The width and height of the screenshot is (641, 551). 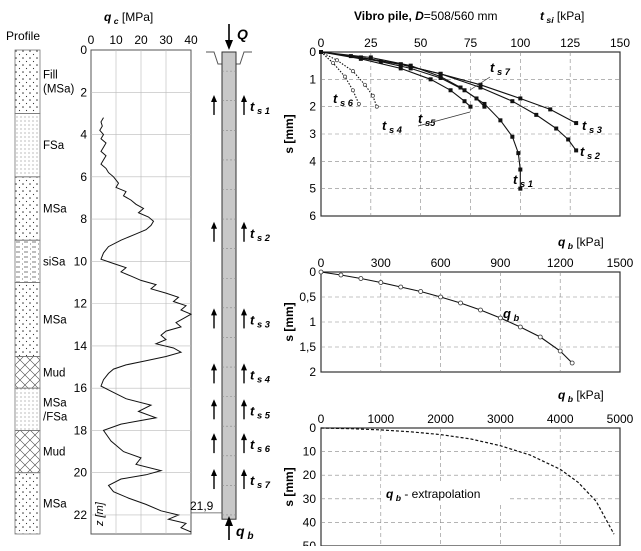 I want to click on cpt-ytick-label: 8, so click(x=83, y=219).